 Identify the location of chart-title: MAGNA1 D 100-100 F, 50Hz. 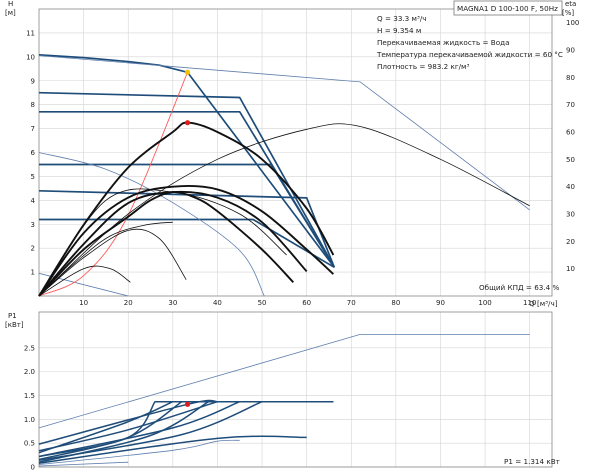
(507, 8).